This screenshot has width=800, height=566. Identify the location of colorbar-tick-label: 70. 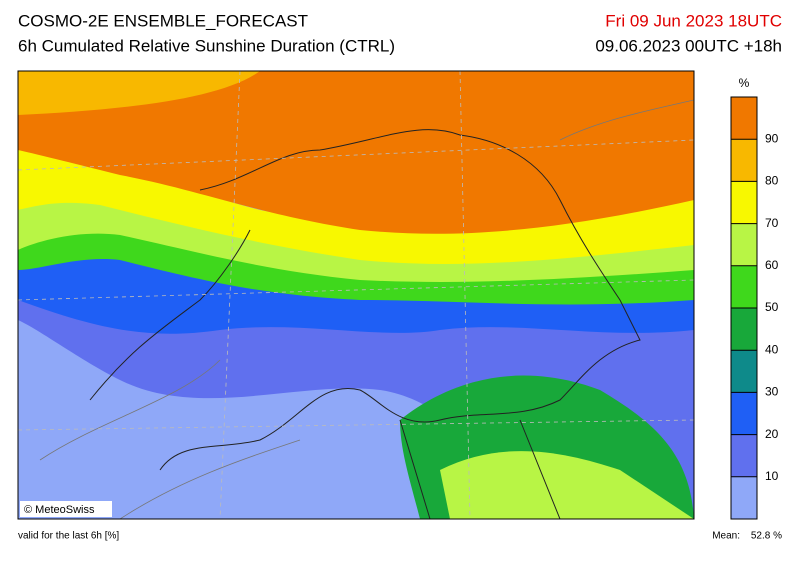
(772, 223).